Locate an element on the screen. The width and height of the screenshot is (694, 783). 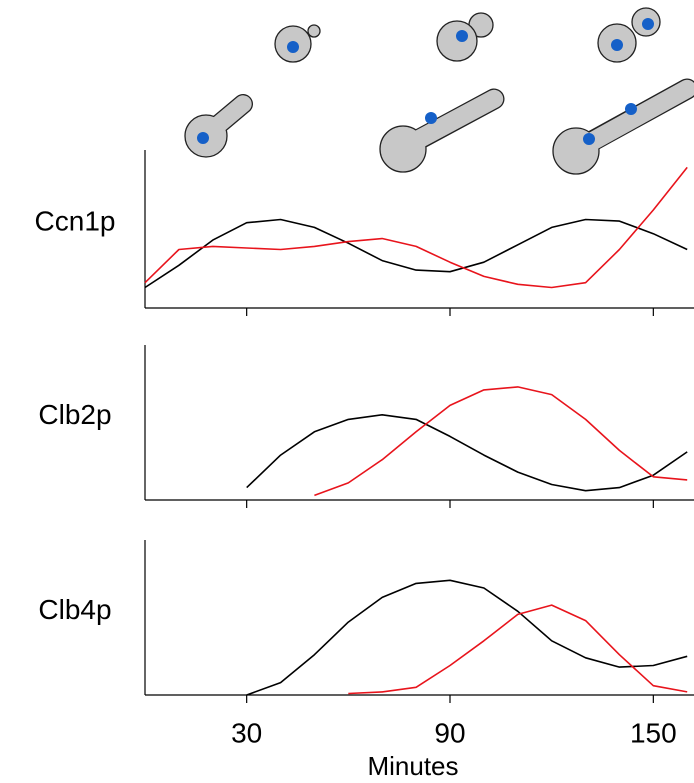
x-tick-label: 90 is located at coordinates (449, 732).